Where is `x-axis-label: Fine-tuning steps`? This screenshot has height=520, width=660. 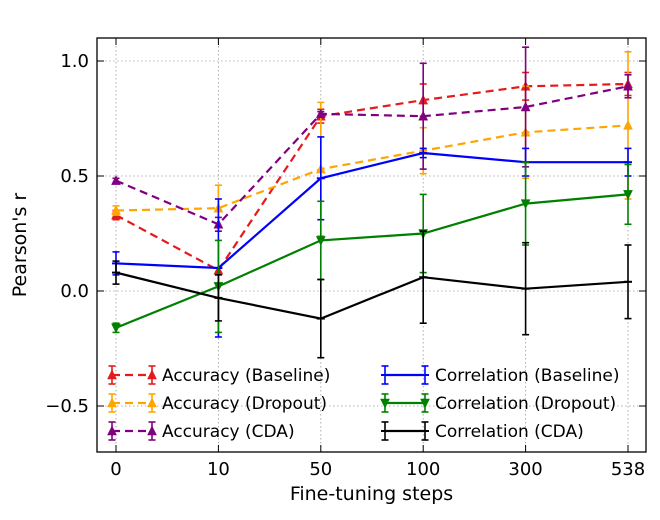
x-axis-label: Fine-tuning steps is located at coordinates (371, 494).